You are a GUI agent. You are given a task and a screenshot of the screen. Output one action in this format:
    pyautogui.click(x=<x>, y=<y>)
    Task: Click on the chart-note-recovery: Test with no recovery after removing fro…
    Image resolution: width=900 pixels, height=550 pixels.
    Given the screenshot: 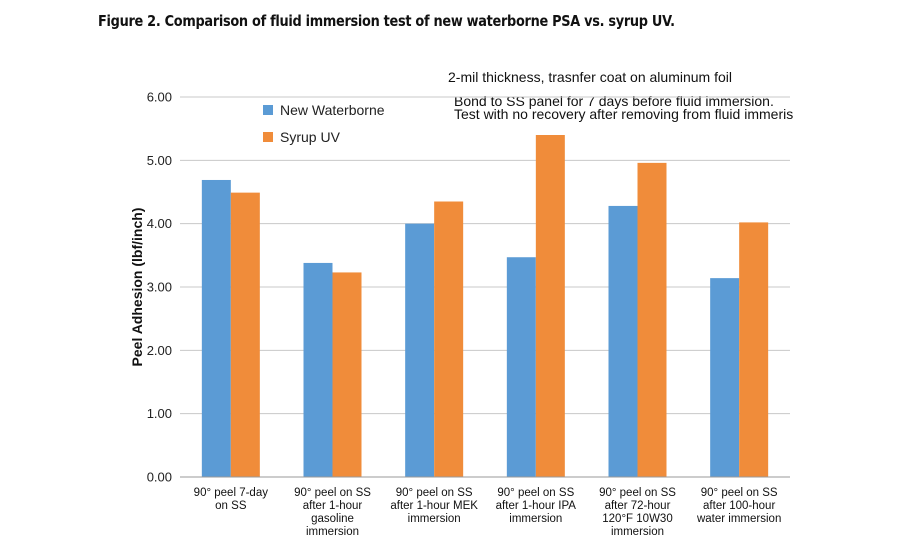 What is the action you would take?
    pyautogui.click(x=624, y=114)
    